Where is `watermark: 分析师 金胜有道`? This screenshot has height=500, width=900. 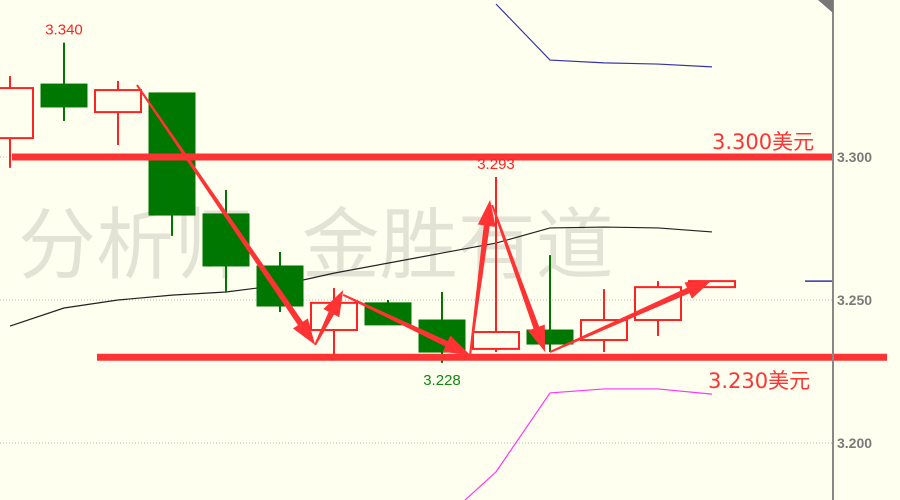 watermark: 分析师 金胜有道 is located at coordinates (316, 246).